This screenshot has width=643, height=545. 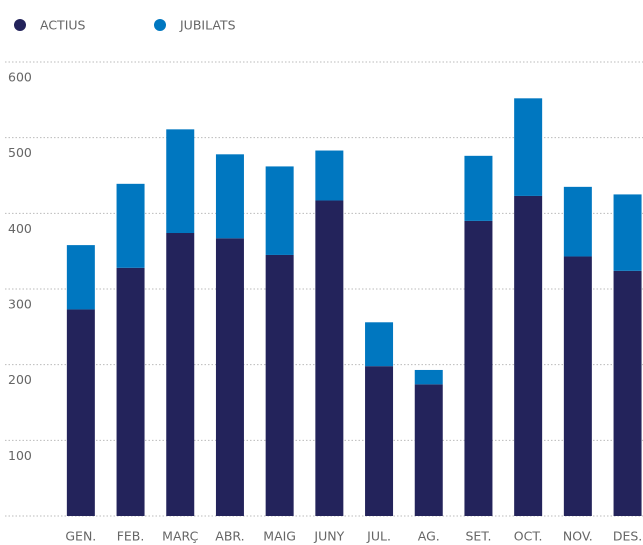 I want to click on x-tick-label: FEB., so click(x=131, y=536).